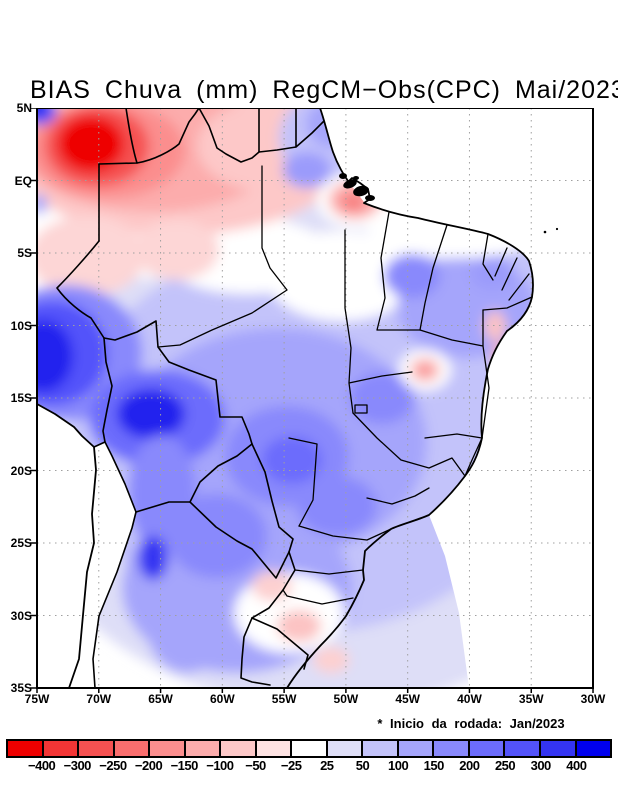  Describe the element at coordinates (99, 699) in the screenshot. I see `lon-tick-label: 70W` at that location.